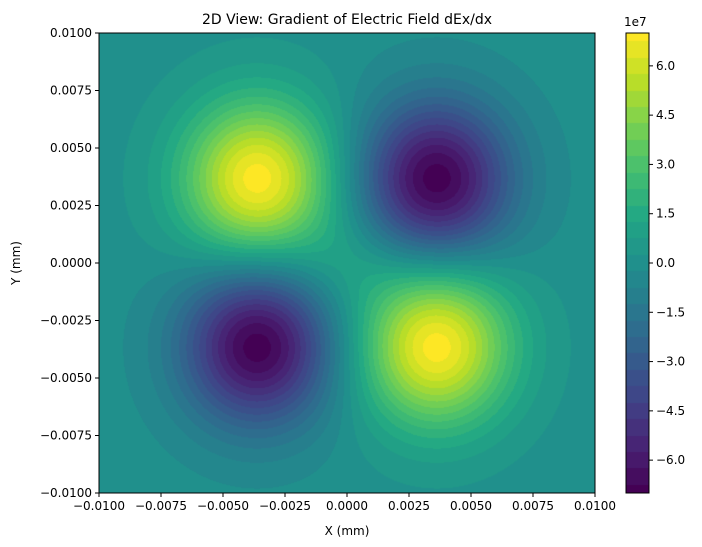  What do you see at coordinates (670, 312) in the screenshot?
I see `colorbar-tick-label: −1.5` at bounding box center [670, 312].